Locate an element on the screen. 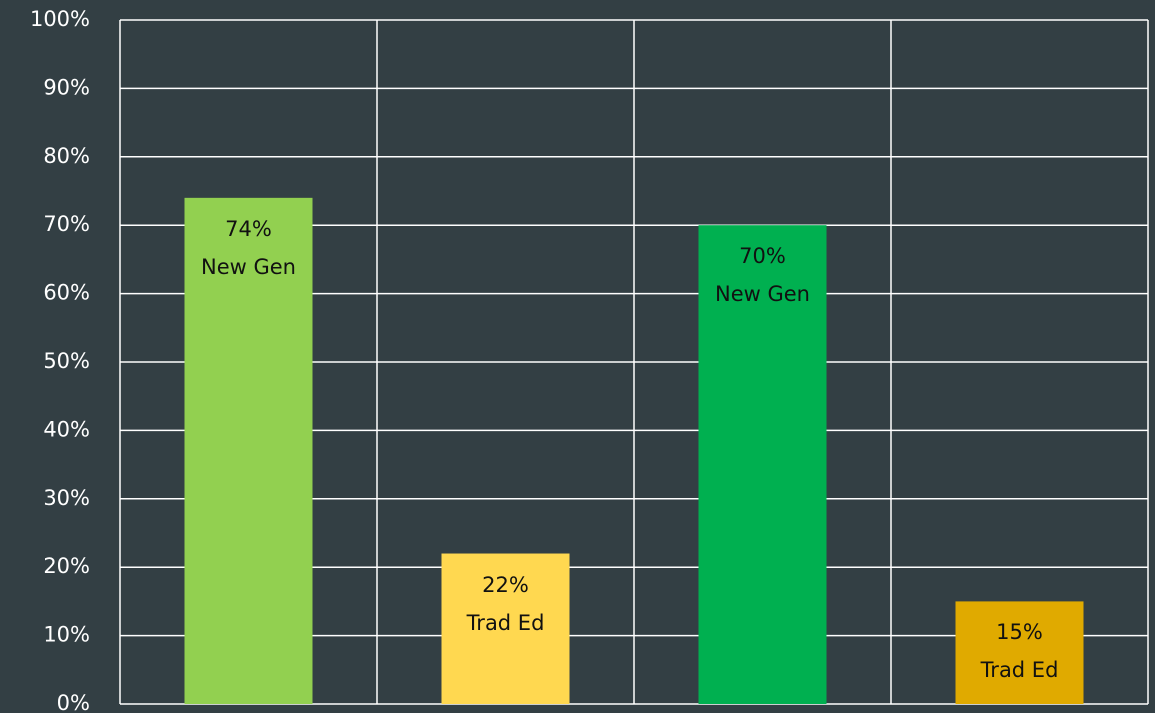  bar-value-label: 22% is located at coordinates (505, 584).